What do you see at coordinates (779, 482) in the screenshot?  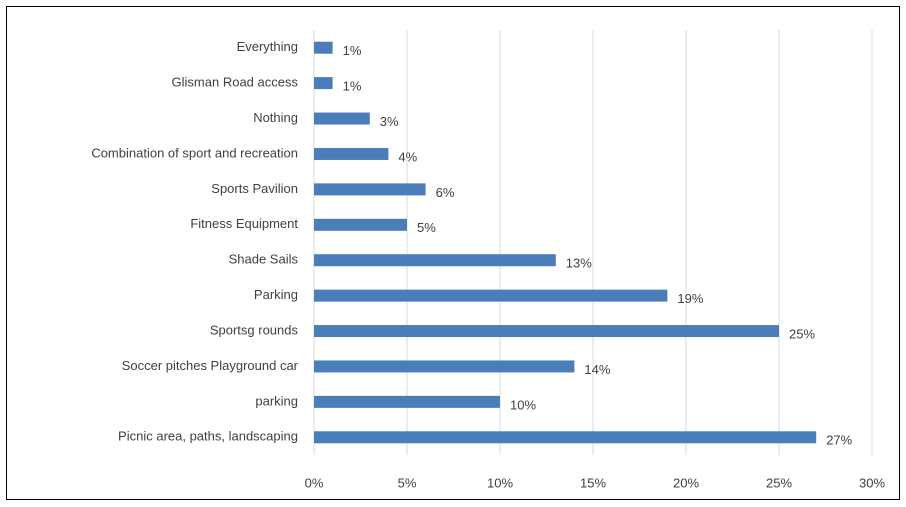 I see `x-tick-label: 25%` at bounding box center [779, 482].